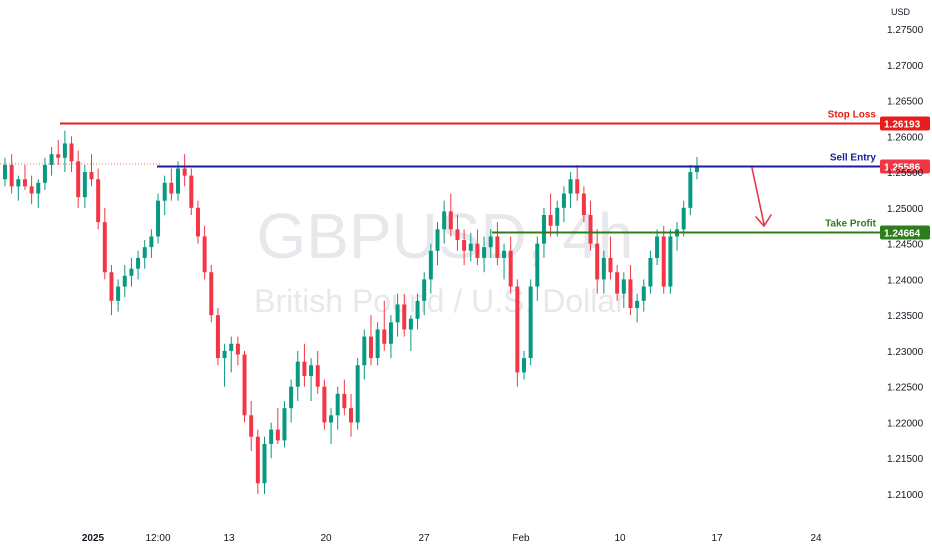 The height and width of the screenshot is (555, 932). Describe the element at coordinates (905, 123) in the screenshot. I see `stop-loss-price-badge` at that location.